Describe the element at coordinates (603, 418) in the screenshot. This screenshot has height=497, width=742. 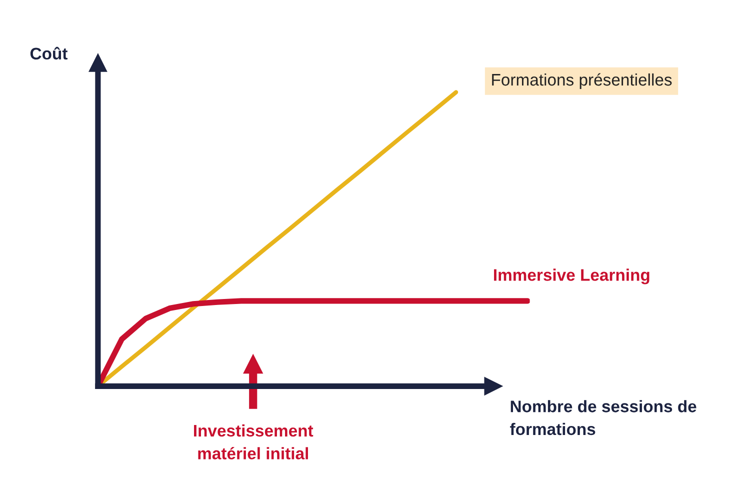
I see `x-axis-title: Nombre de sessions de formations` at that location.